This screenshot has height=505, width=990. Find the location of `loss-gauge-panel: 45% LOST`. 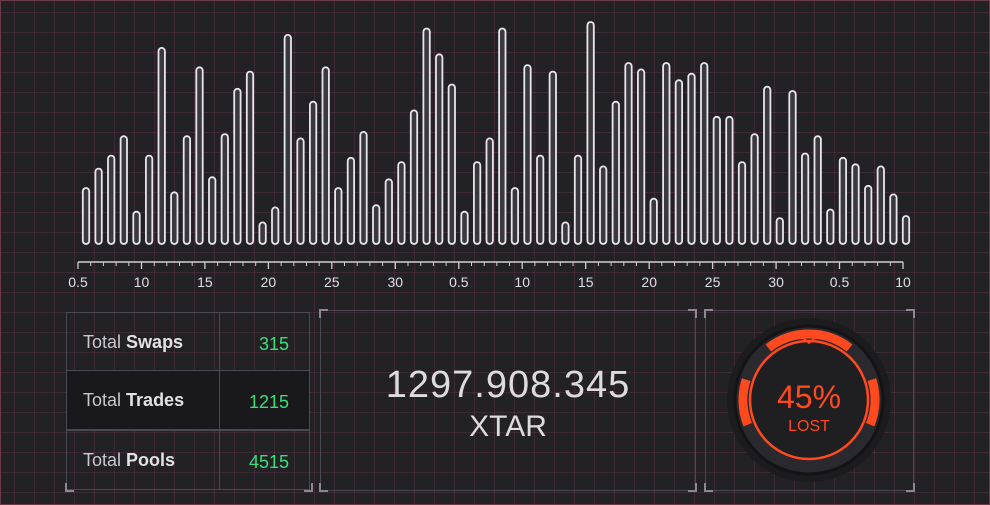

loss-gauge-panel: 45% LOST is located at coordinates (809, 400).